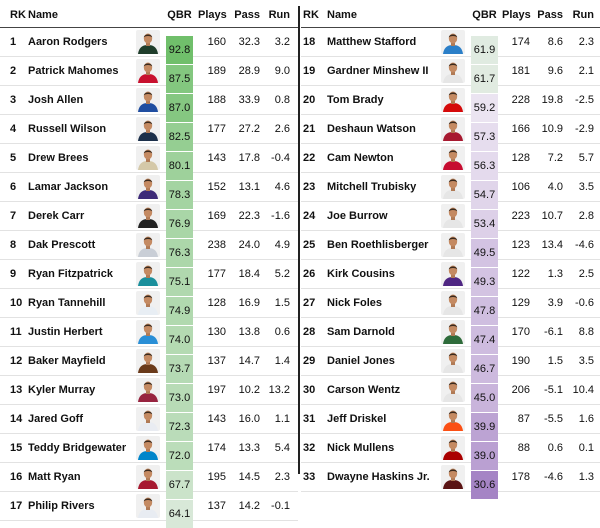 The image size is (600, 528). Describe the element at coordinates (520, 245) in the screenshot. I see `plays-value: 123` at that location.